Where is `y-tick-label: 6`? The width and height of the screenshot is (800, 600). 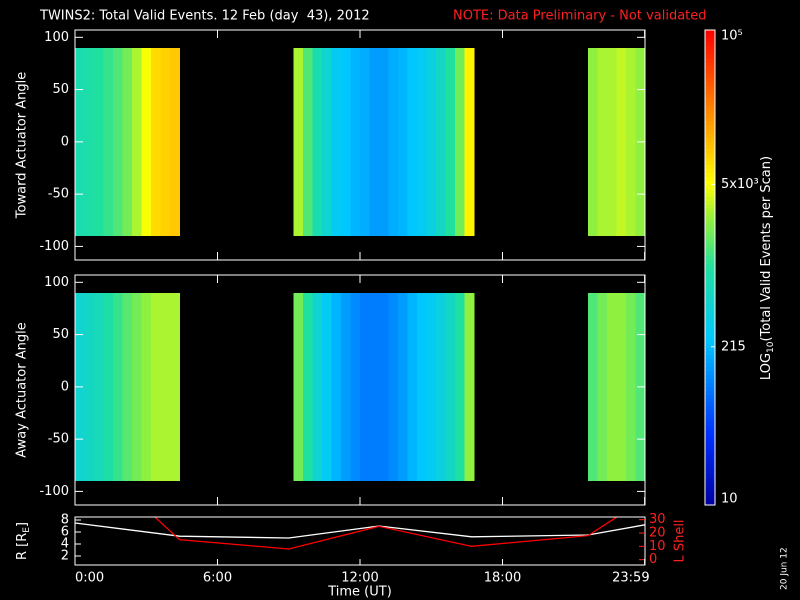
y-tick-label: 6 is located at coordinates (65, 532).